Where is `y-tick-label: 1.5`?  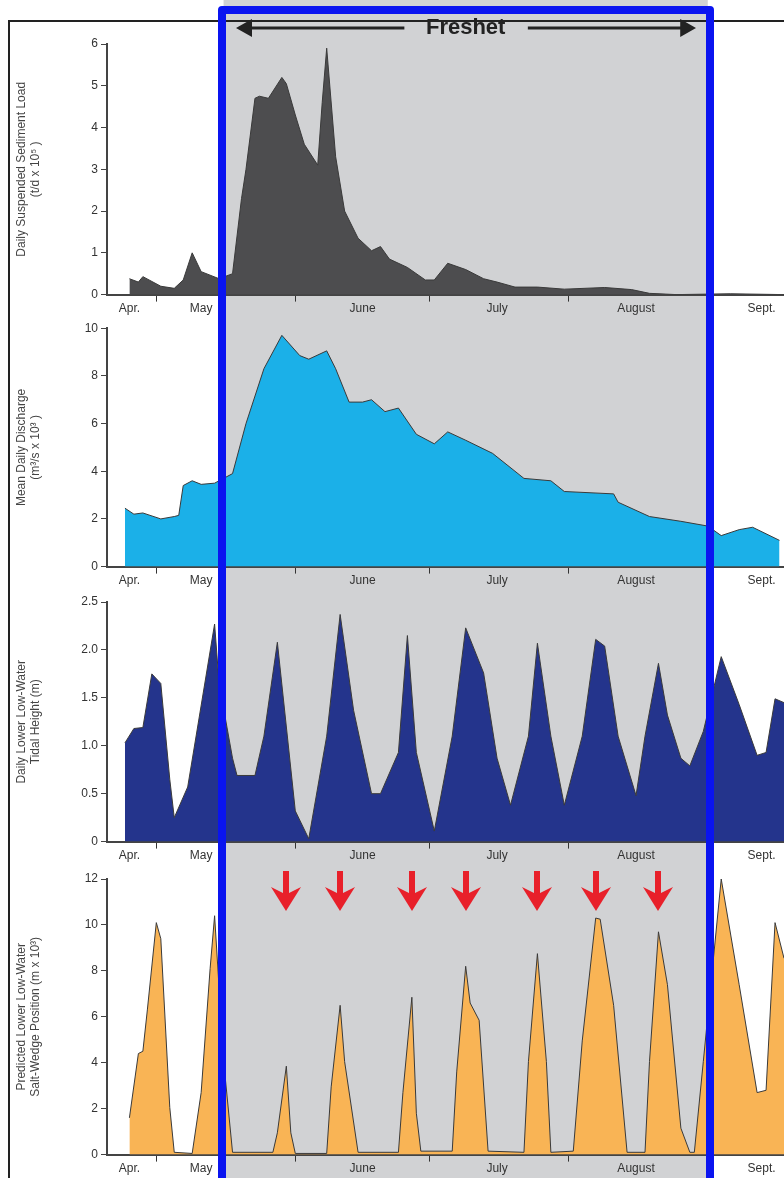 y-tick-label: 1.5 is located at coordinates (90, 697).